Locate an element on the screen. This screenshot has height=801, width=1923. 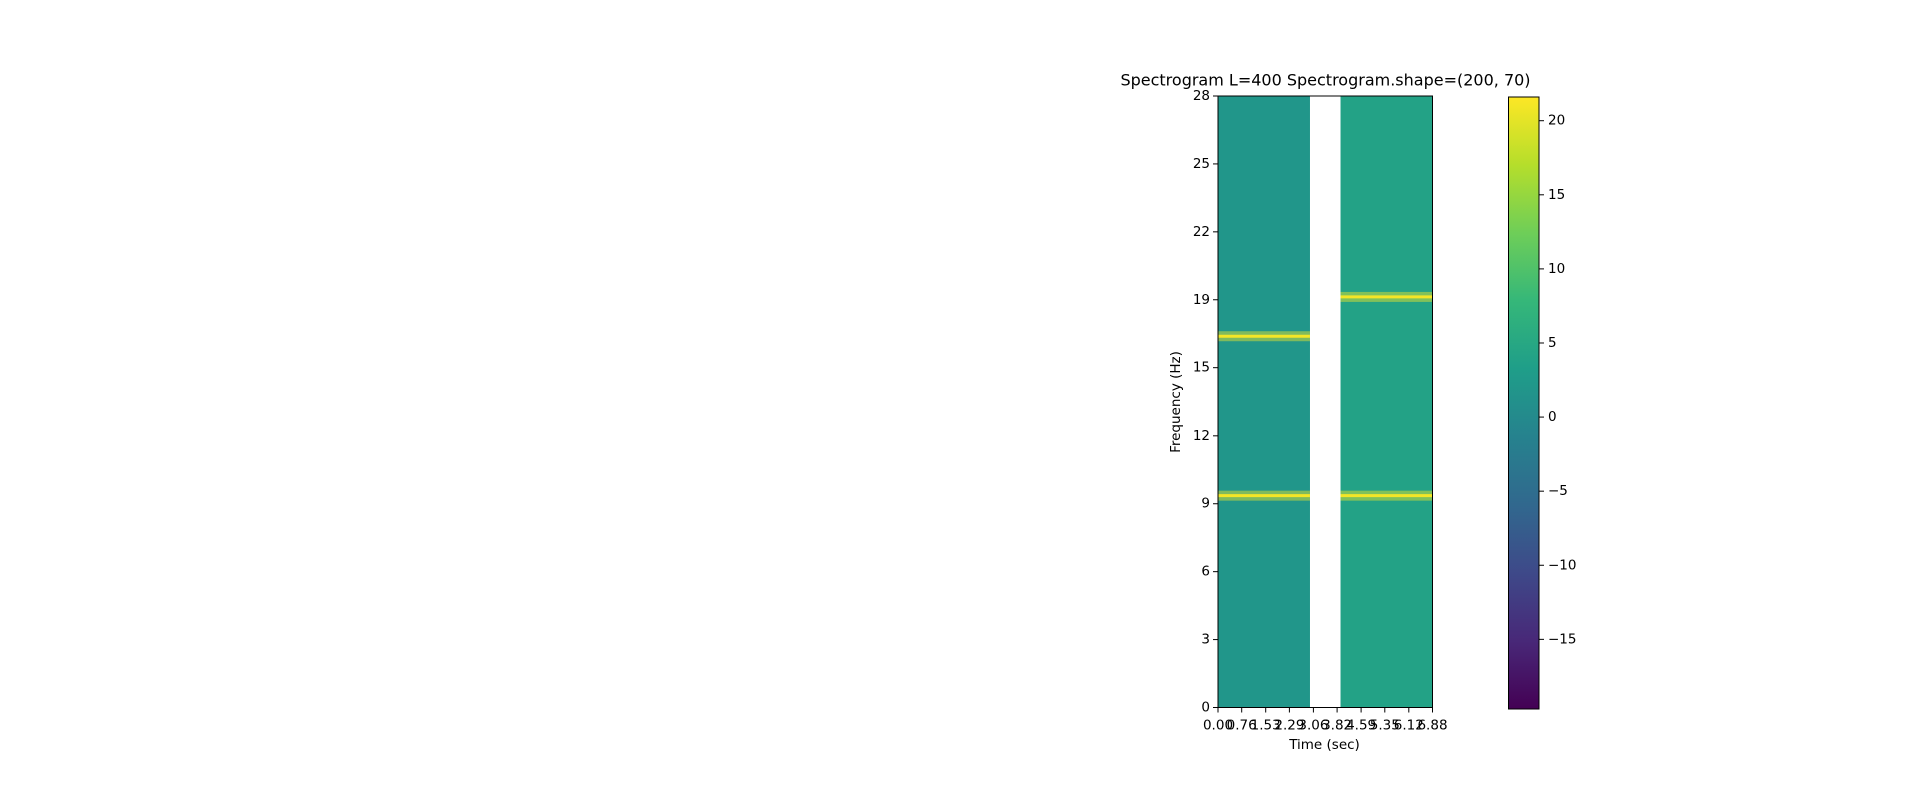
y-tick-label: 3 is located at coordinates (1205, 640).